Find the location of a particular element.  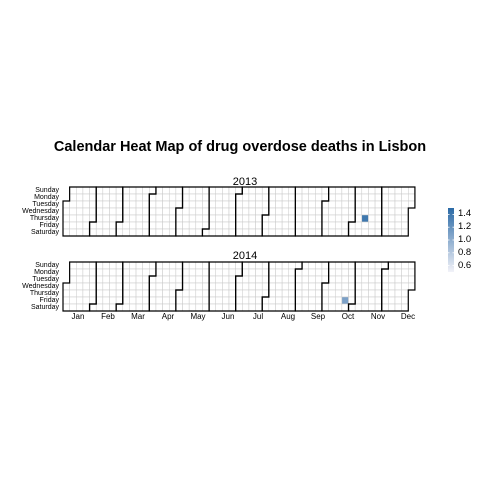

month-label: May is located at coordinates (198, 316).